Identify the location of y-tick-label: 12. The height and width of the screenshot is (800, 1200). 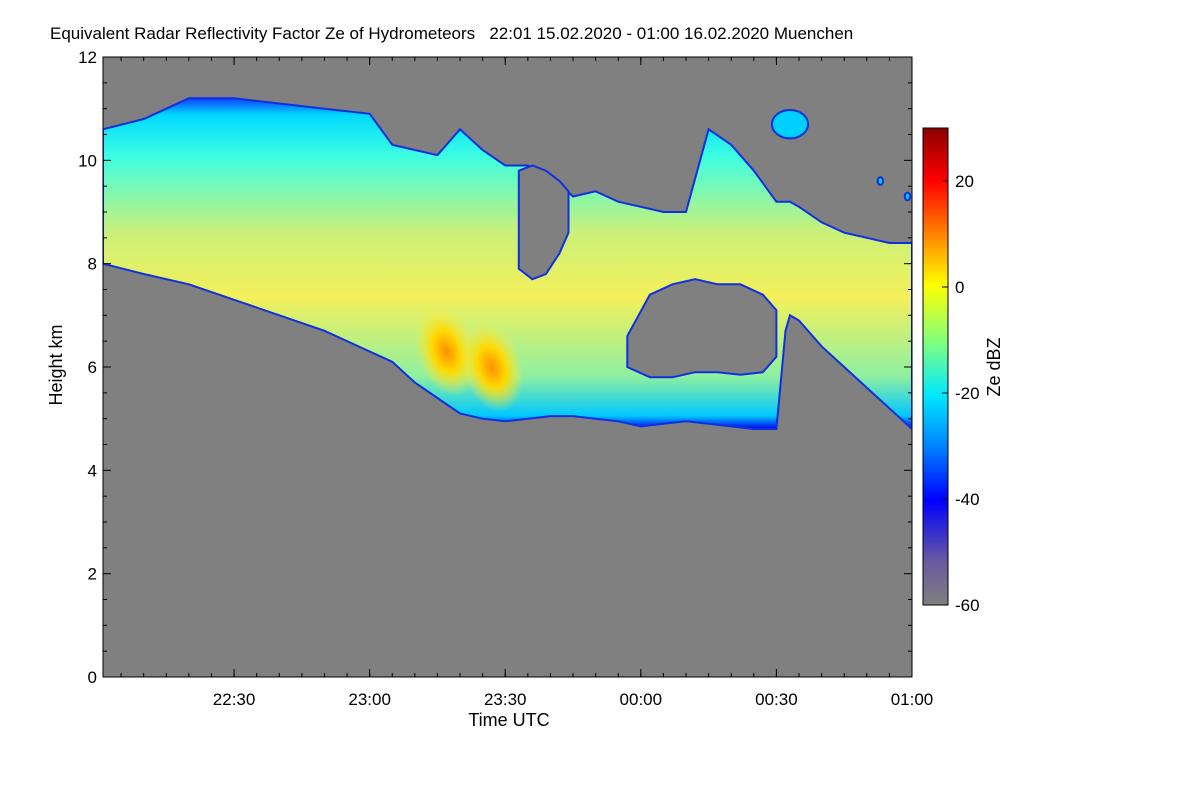
(87, 57).